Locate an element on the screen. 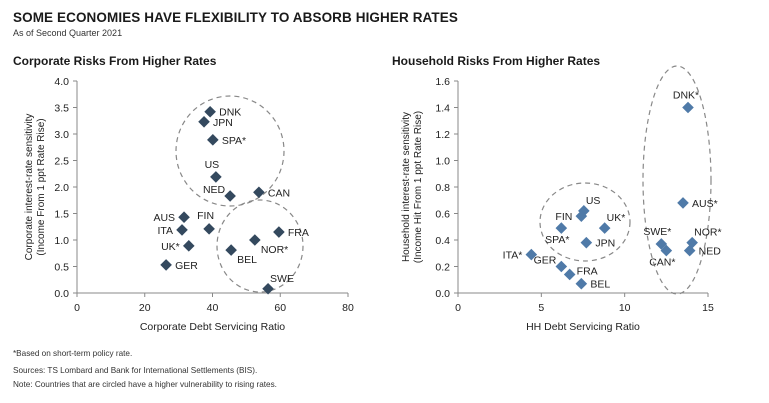  right-y-tick-label: 1.6 is located at coordinates (442, 82).